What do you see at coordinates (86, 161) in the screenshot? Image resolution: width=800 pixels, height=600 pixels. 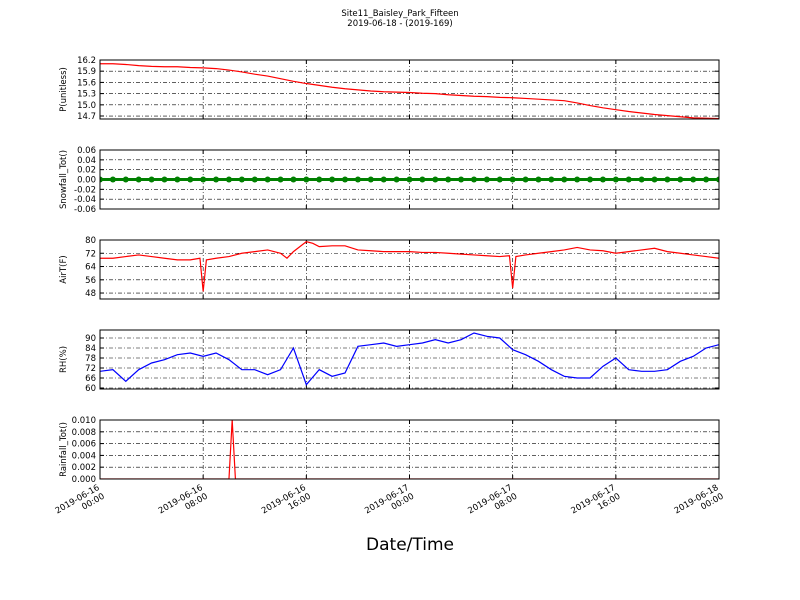 I see `y-tick-label: 0.04` at bounding box center [86, 161].